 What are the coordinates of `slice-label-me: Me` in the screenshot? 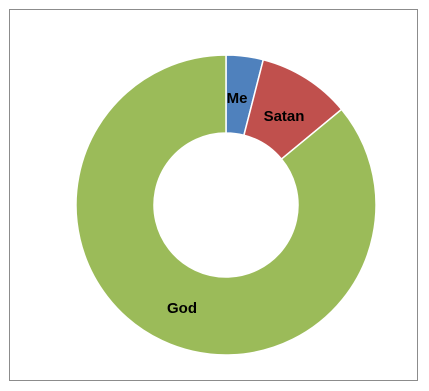 It's located at (237, 98).